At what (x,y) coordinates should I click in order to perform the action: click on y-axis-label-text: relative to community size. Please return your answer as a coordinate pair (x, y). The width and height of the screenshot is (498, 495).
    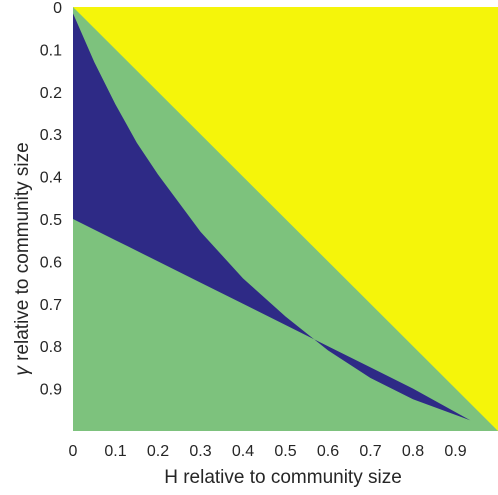
    Looking at the image, I should click on (22, 254).